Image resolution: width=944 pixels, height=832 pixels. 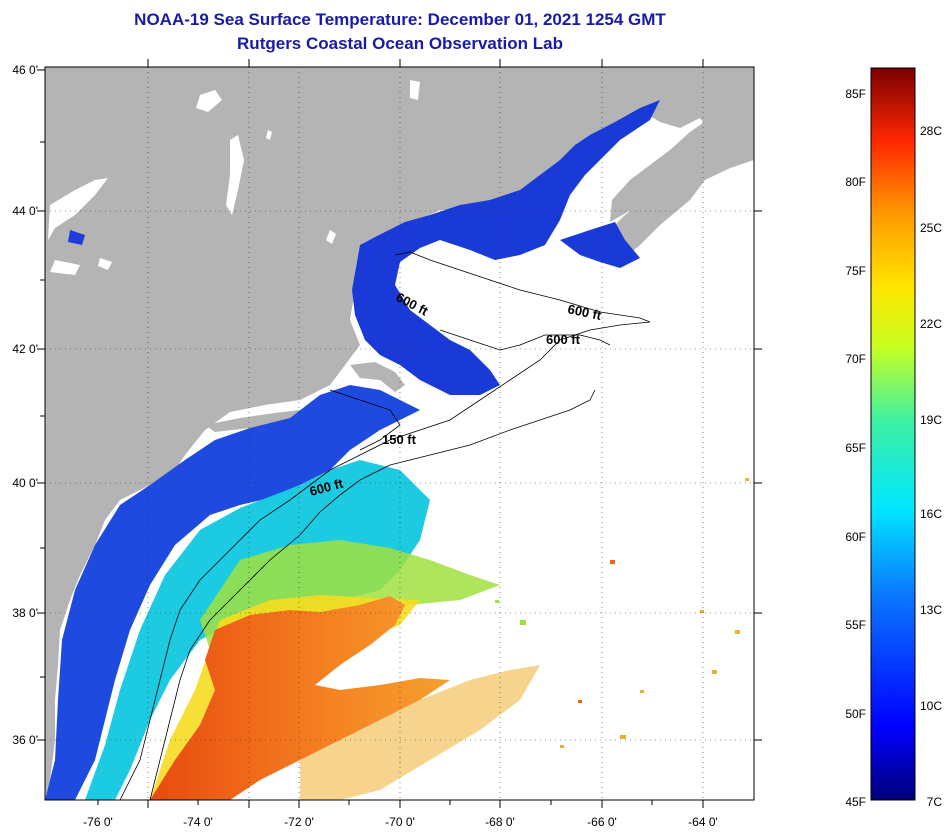 What do you see at coordinates (855, 359) in the screenshot?
I see `colorbar-f-label: 70F` at bounding box center [855, 359].